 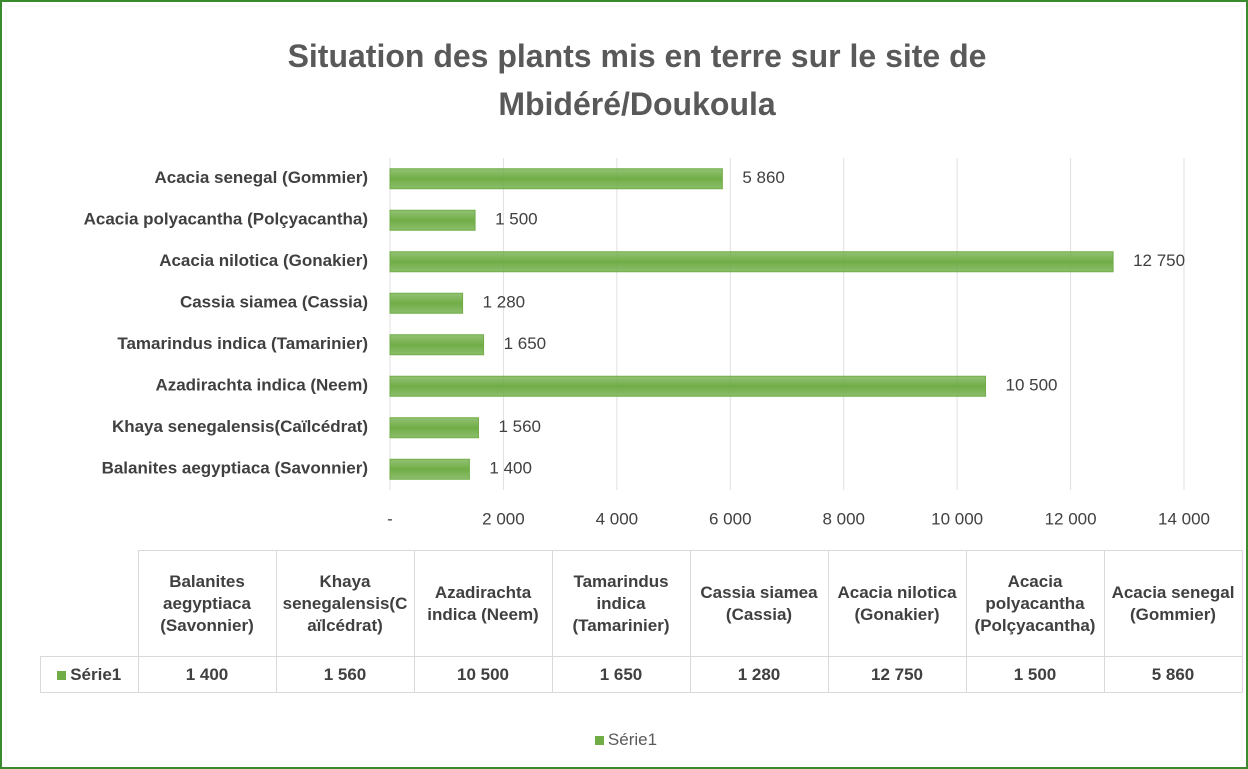 What do you see at coordinates (483, 674) in the screenshot?
I see `table-cell: 10 500` at bounding box center [483, 674].